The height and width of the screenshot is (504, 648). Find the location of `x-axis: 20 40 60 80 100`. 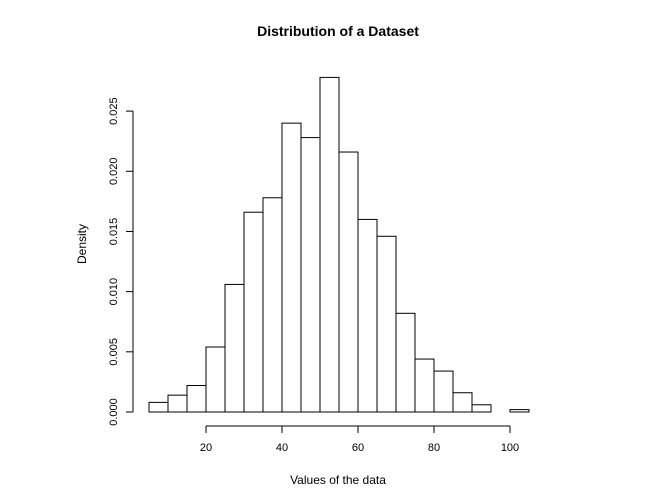

x-axis: 20 40 60 80 100 is located at coordinates (359, 439).